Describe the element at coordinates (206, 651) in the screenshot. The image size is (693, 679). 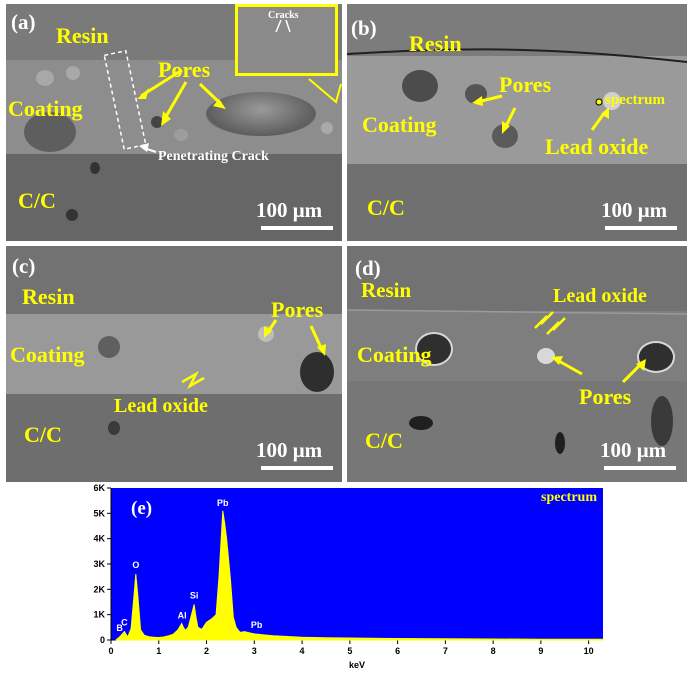
I see `x-tick-label: 2` at that location.